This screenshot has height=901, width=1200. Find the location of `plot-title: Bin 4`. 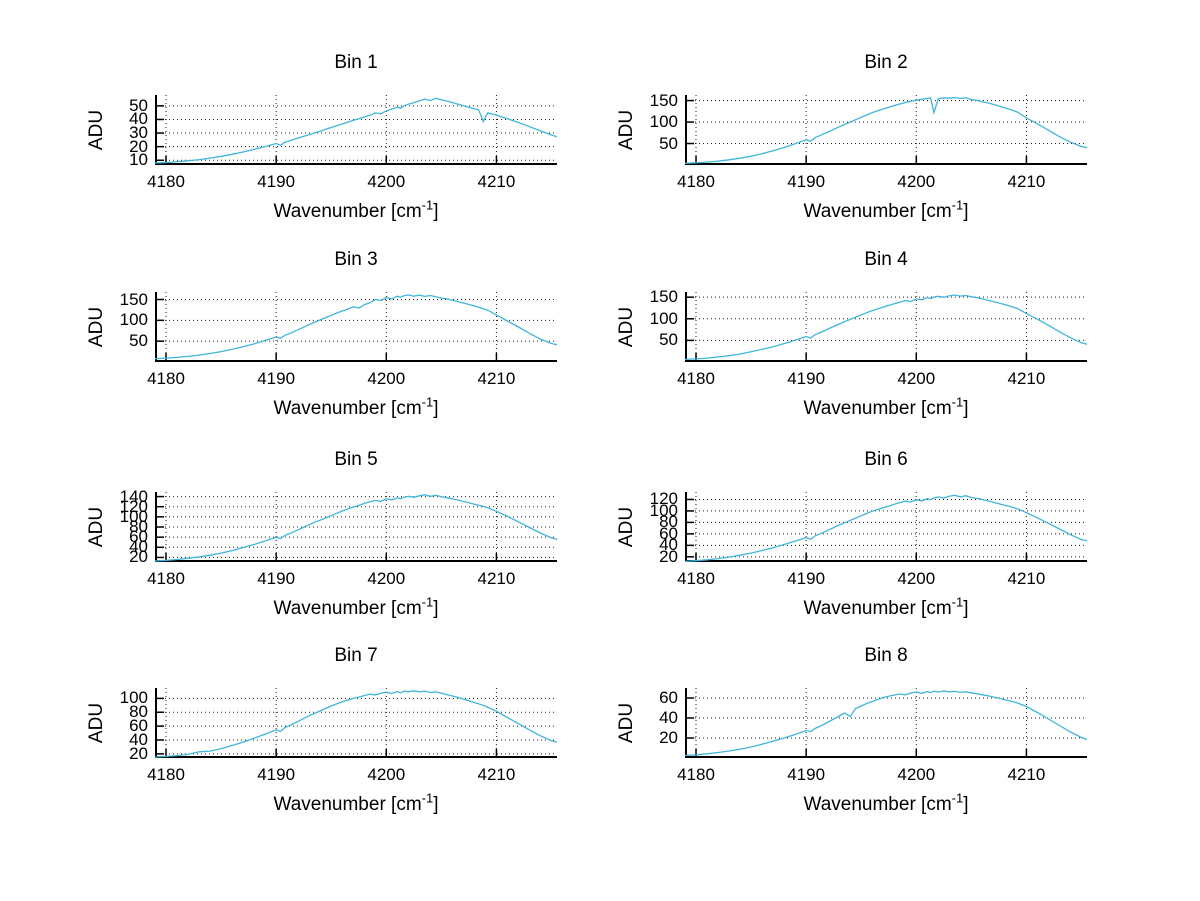

plot-title: Bin 4 is located at coordinates (886, 259).